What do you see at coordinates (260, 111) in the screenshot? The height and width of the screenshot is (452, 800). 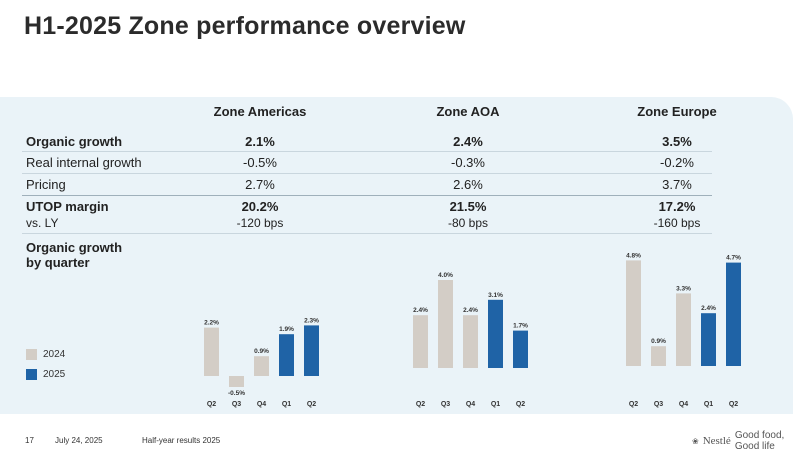 I see `zone-header-americas: Zone Americas` at bounding box center [260, 111].